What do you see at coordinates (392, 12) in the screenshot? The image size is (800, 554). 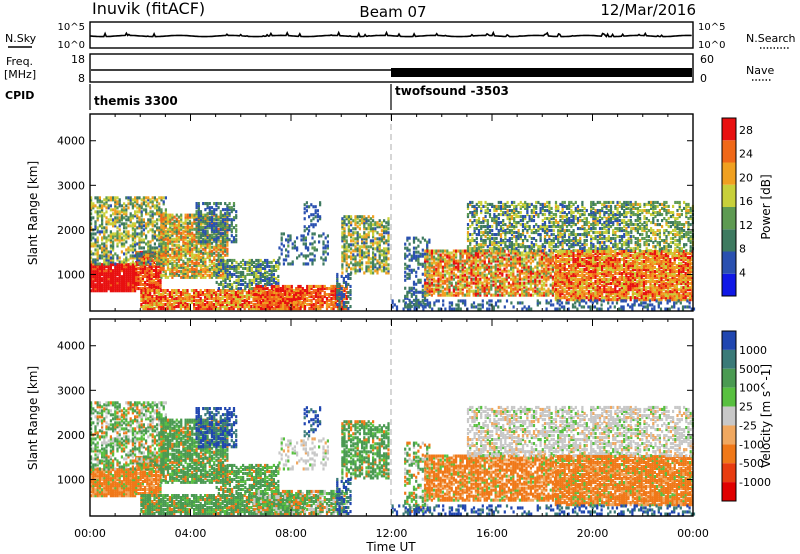 I see `beam-title: Beam 07` at bounding box center [392, 12].